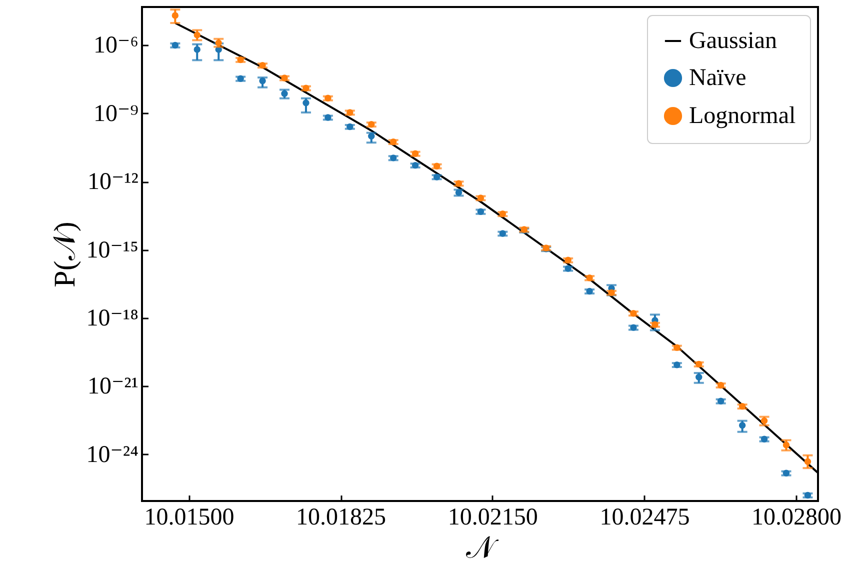  I want to click on x-tick-label: 10.02800, so click(797, 517).